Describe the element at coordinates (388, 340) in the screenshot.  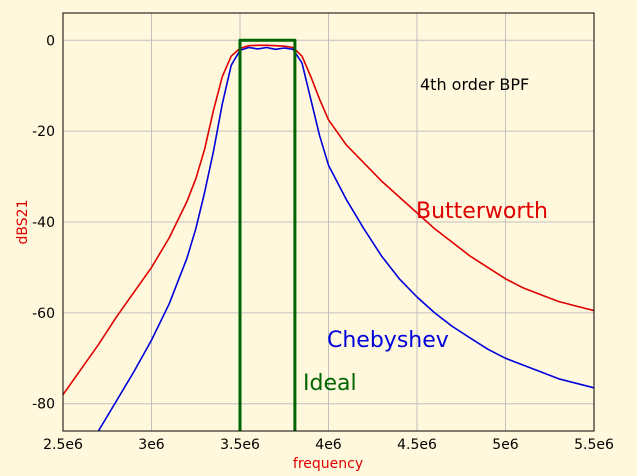
I see `series-label-chebyshev: Chebyshev` at that location.